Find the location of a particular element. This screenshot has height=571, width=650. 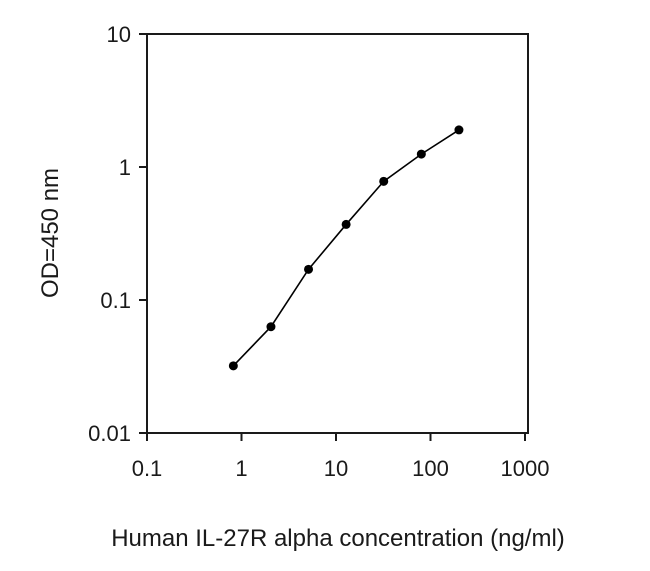

y-tick-label: 0.01 is located at coordinates (109, 433).